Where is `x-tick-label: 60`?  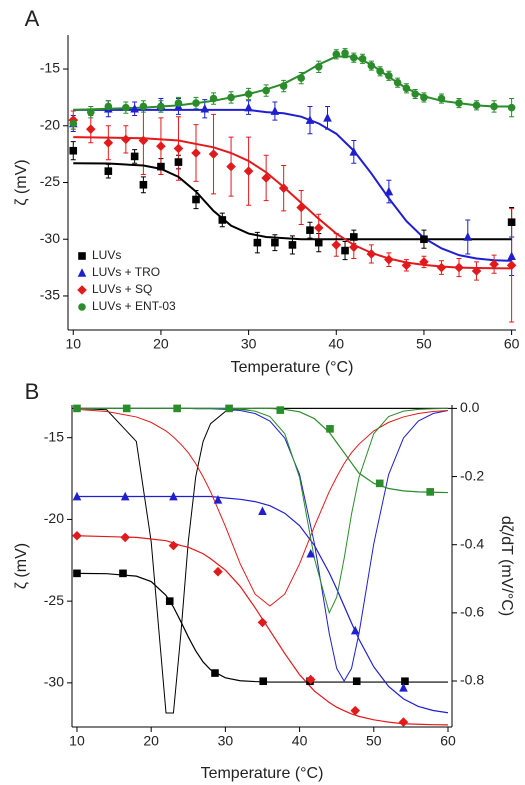
x-tick-label: 60 is located at coordinates (448, 741).